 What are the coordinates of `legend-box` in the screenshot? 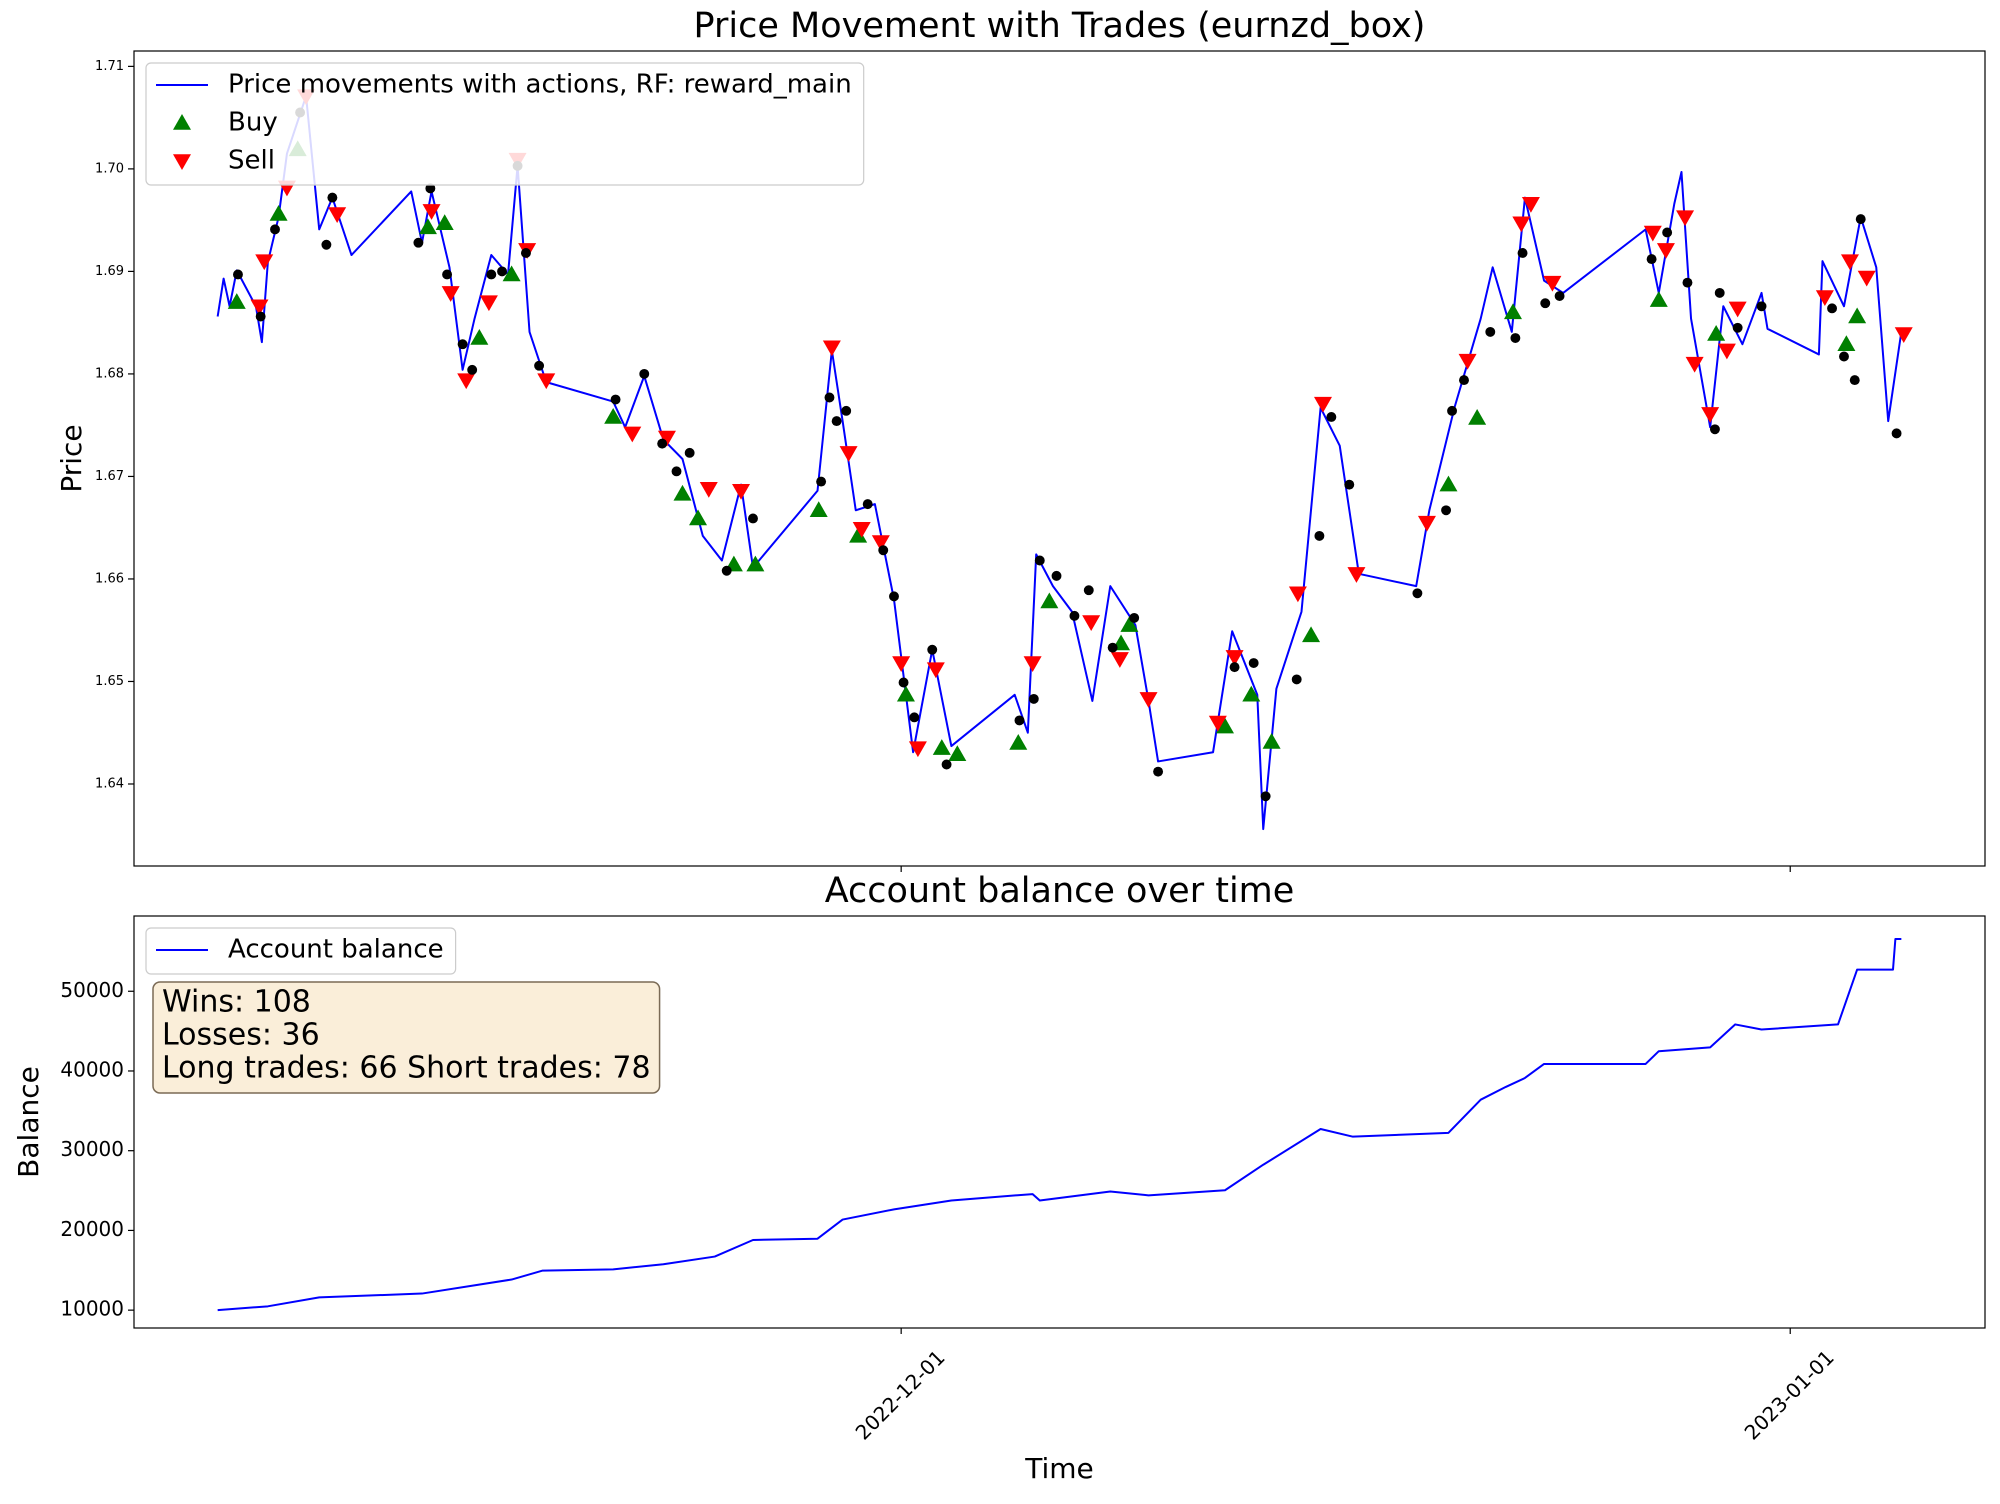 It's located at (505, 124).